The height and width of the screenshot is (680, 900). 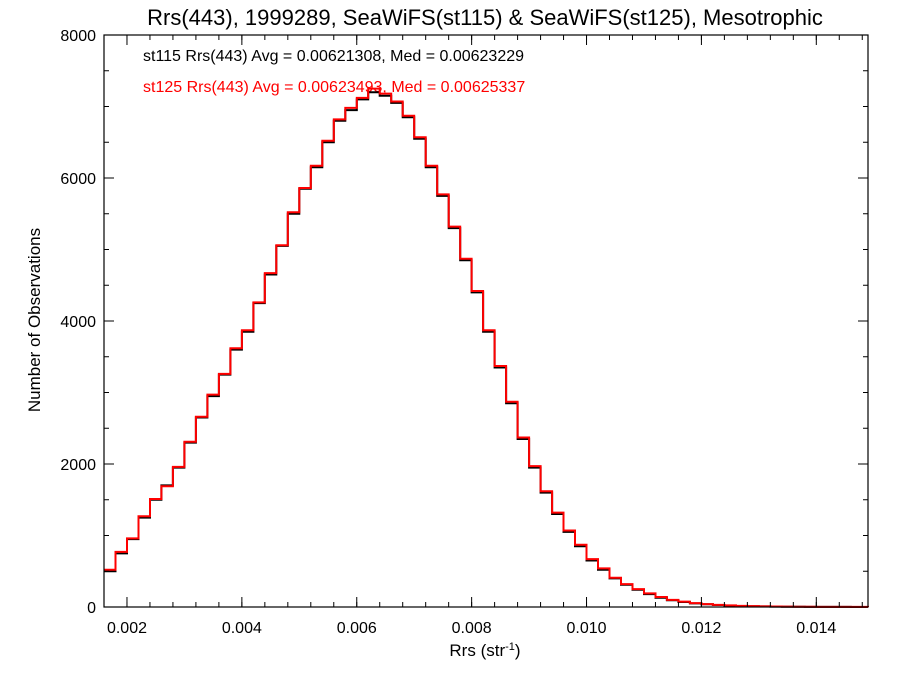 I want to click on y-axis-label: Number of Observations, so click(x=34, y=320).